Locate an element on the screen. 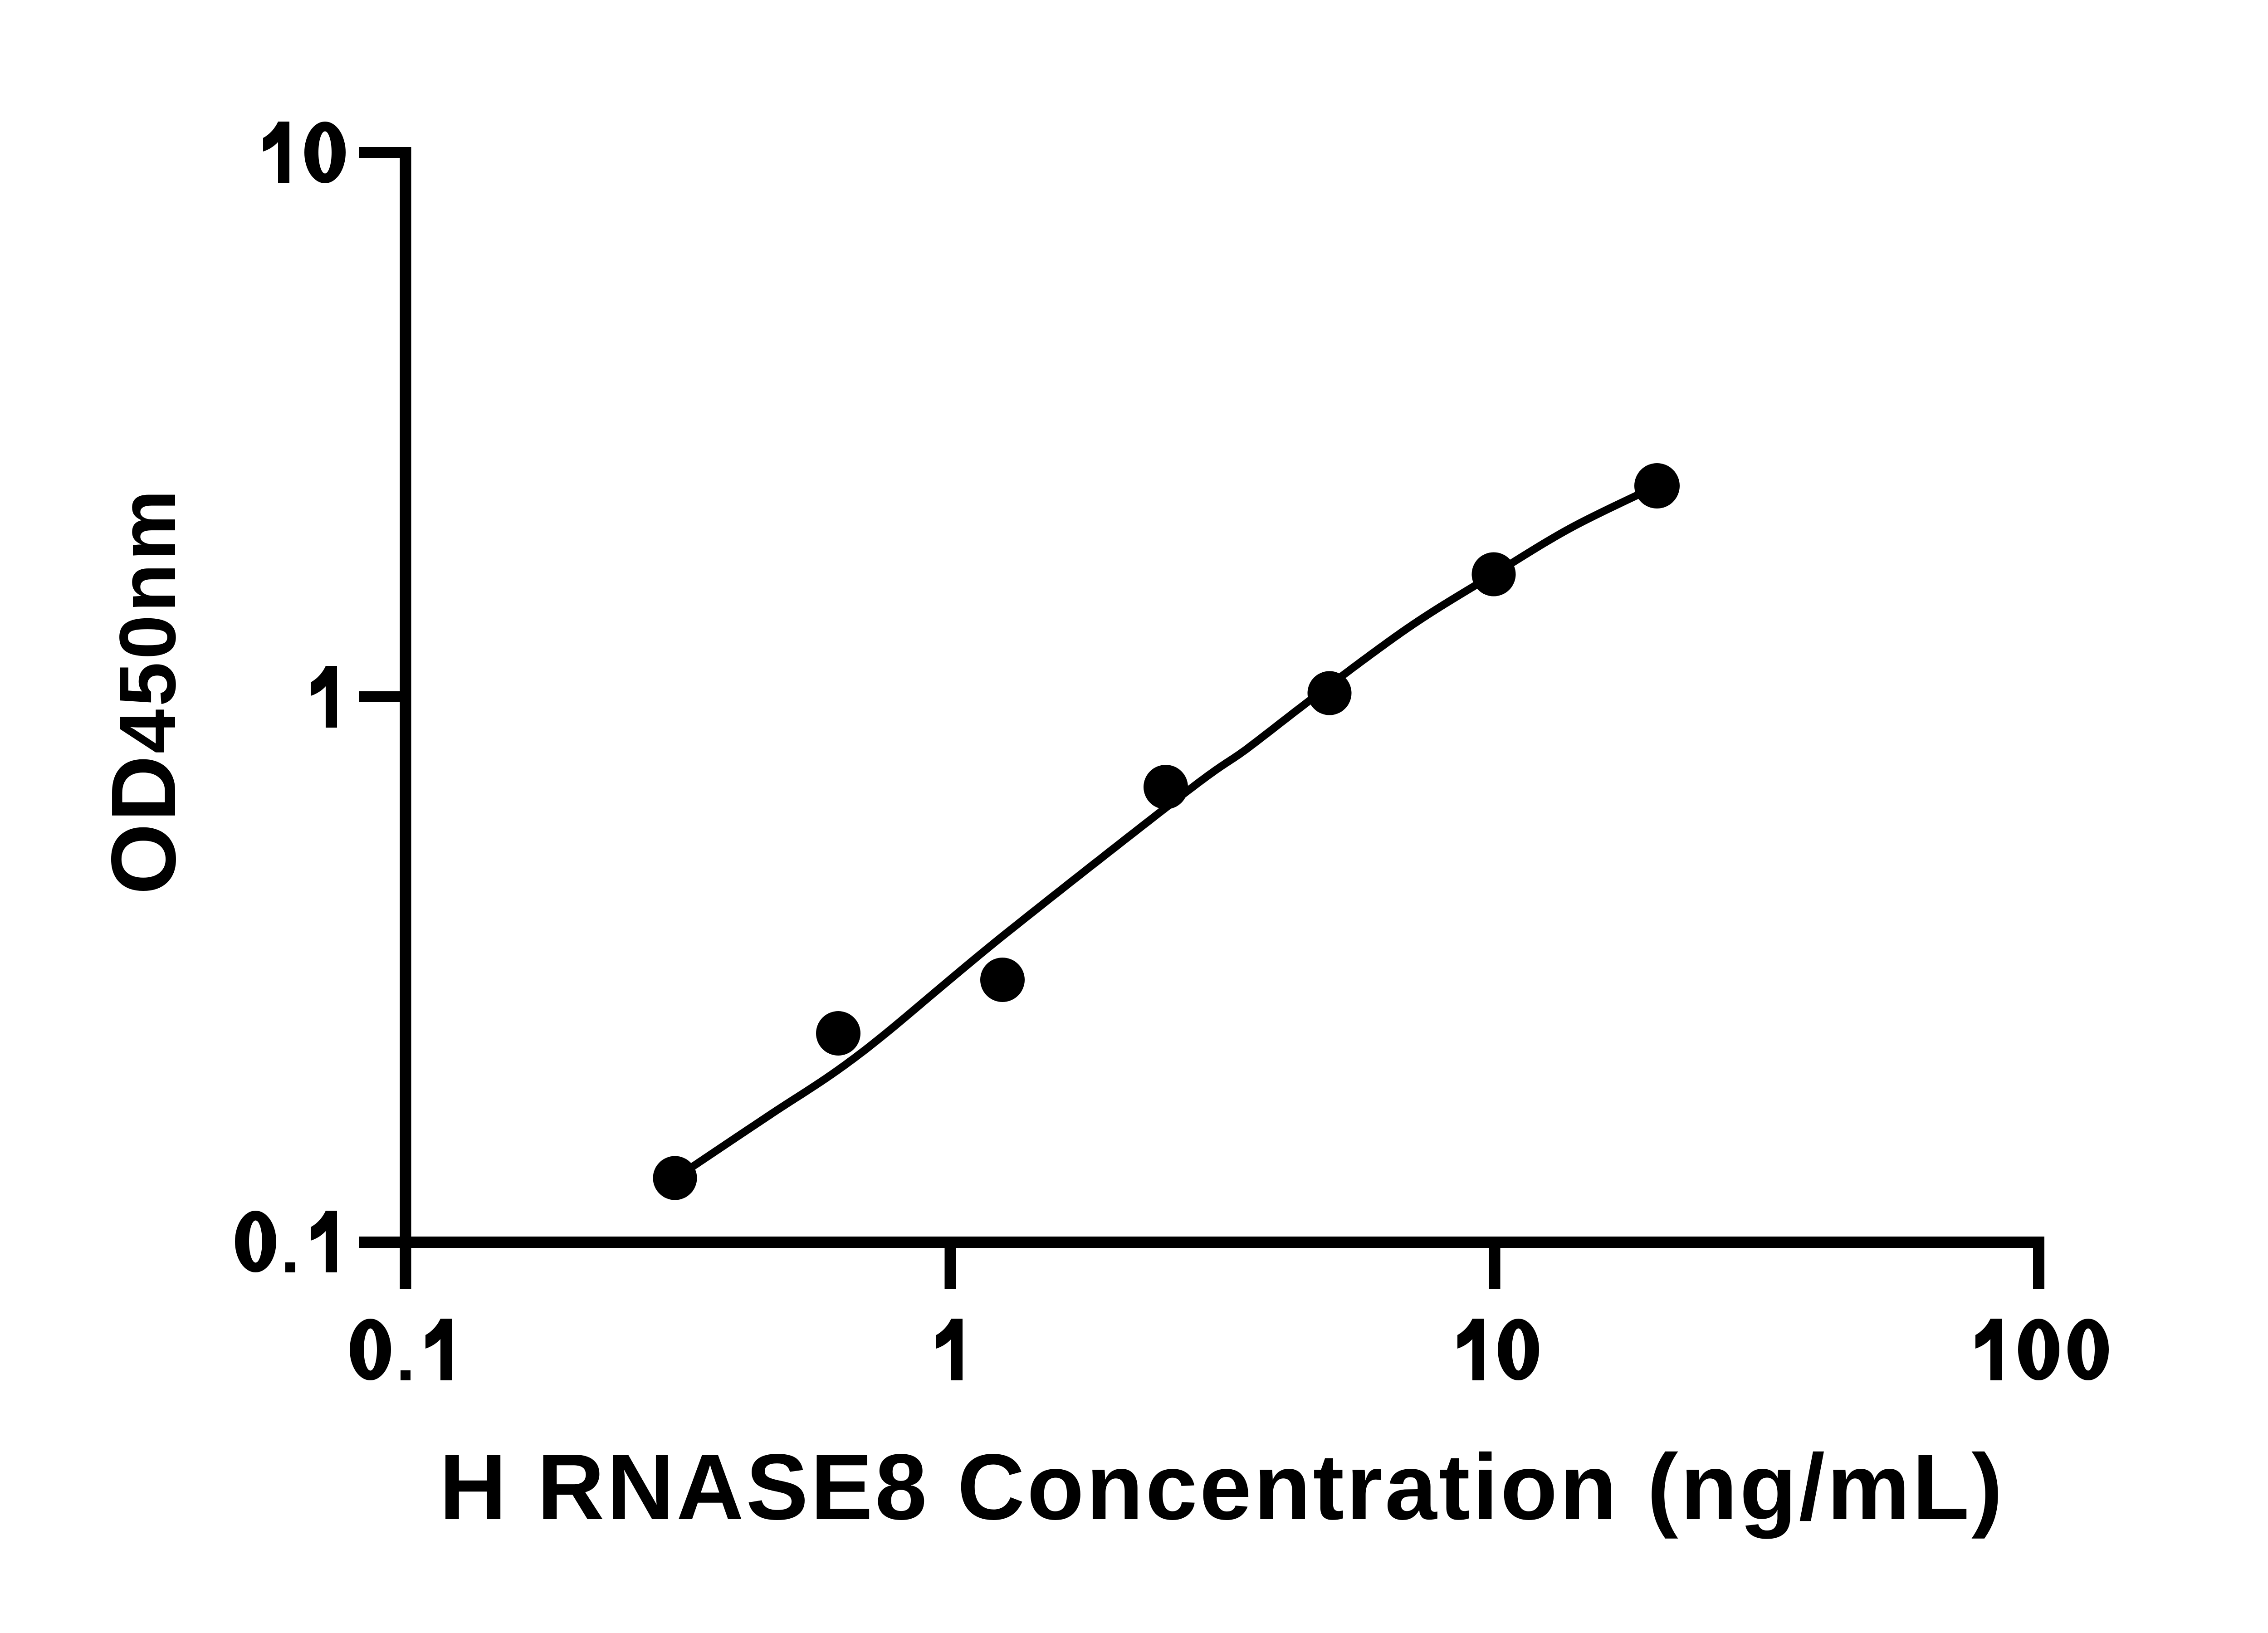 Image resolution: width=2268 pixels, height=1633 pixels. svg-text: H RNASE8 Concentration (ng/mL) is located at coordinates (1222, 1487).